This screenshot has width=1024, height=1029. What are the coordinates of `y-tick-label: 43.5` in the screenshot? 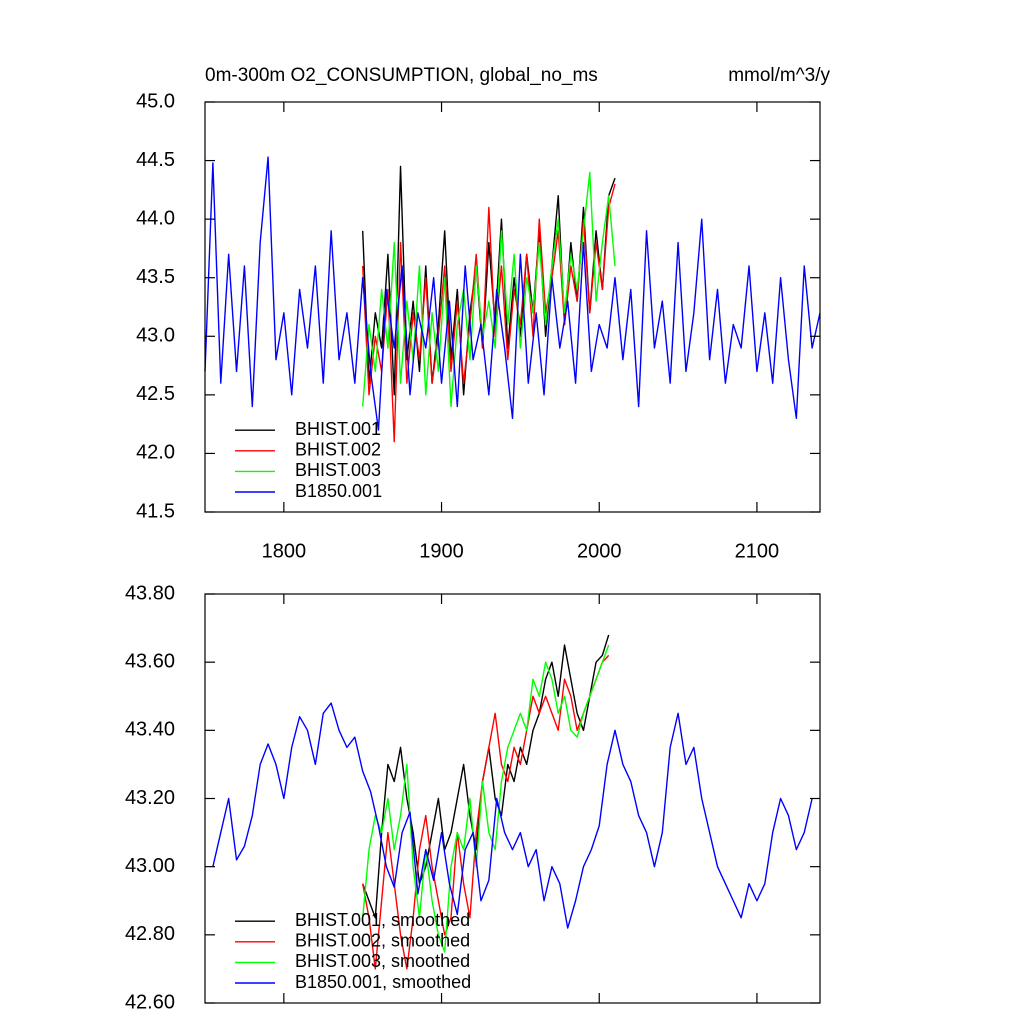 It's located at (155, 277).